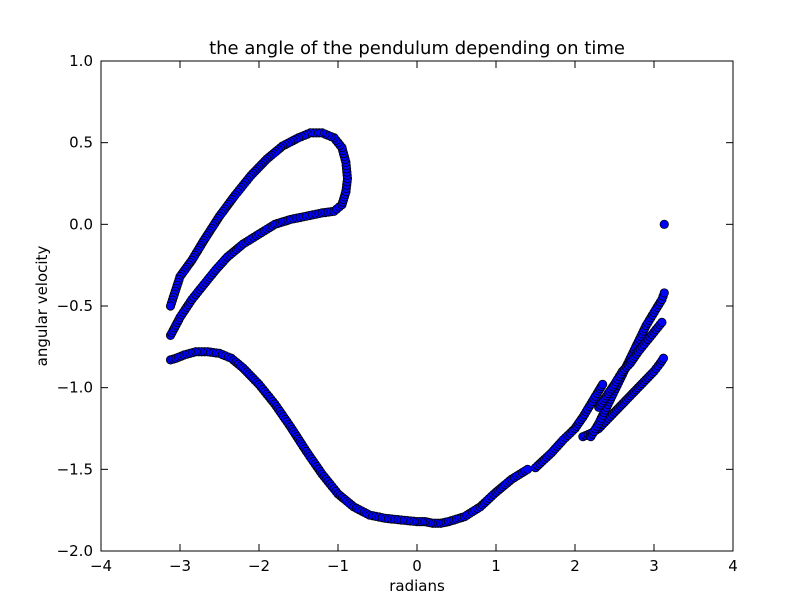 The width and height of the screenshot is (812, 612). Describe the element at coordinates (81, 61) in the screenshot. I see `y-tick-label: 1.0` at that location.